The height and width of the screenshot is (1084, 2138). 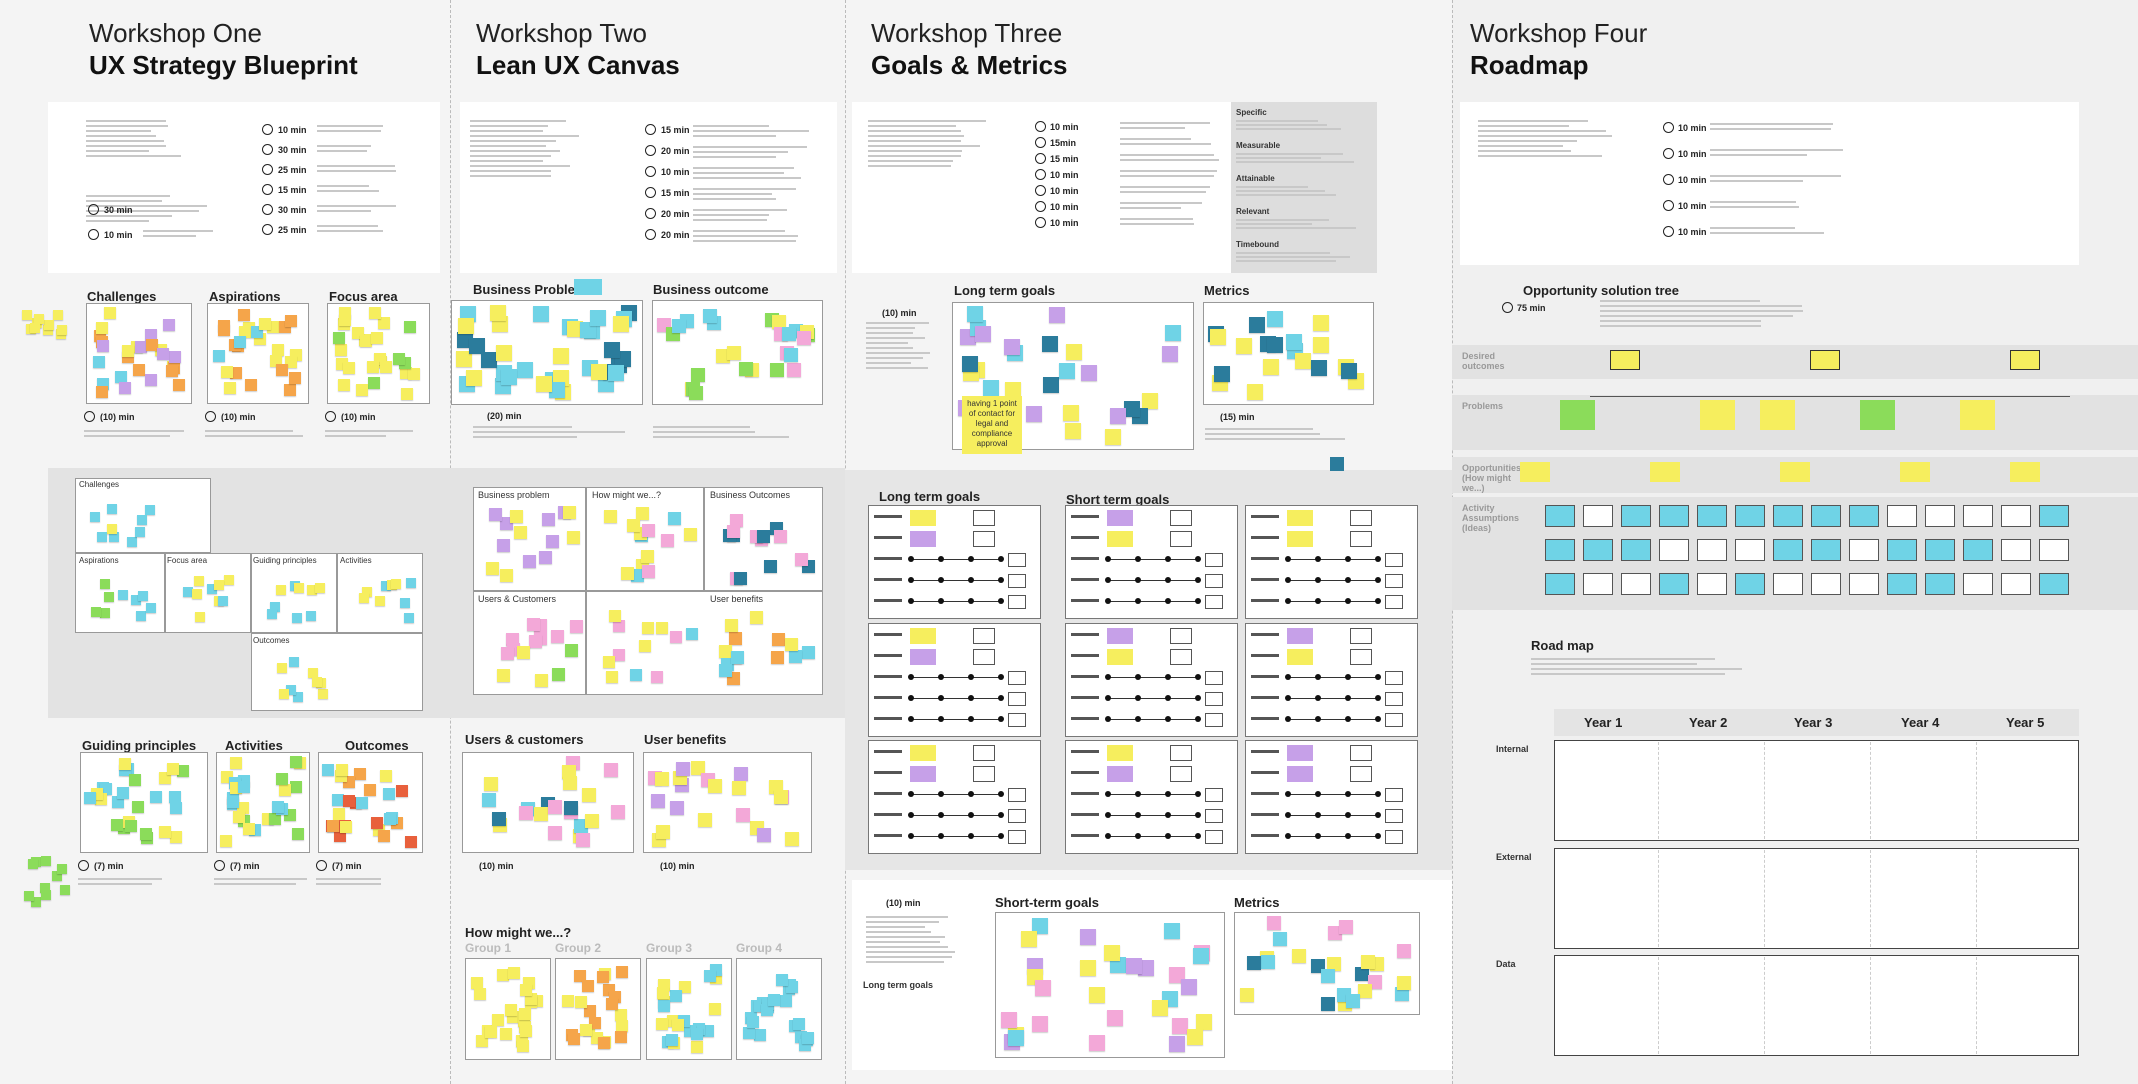 What do you see at coordinates (1692, 180) in the screenshot?
I see `agenda-time: 10 min` at bounding box center [1692, 180].